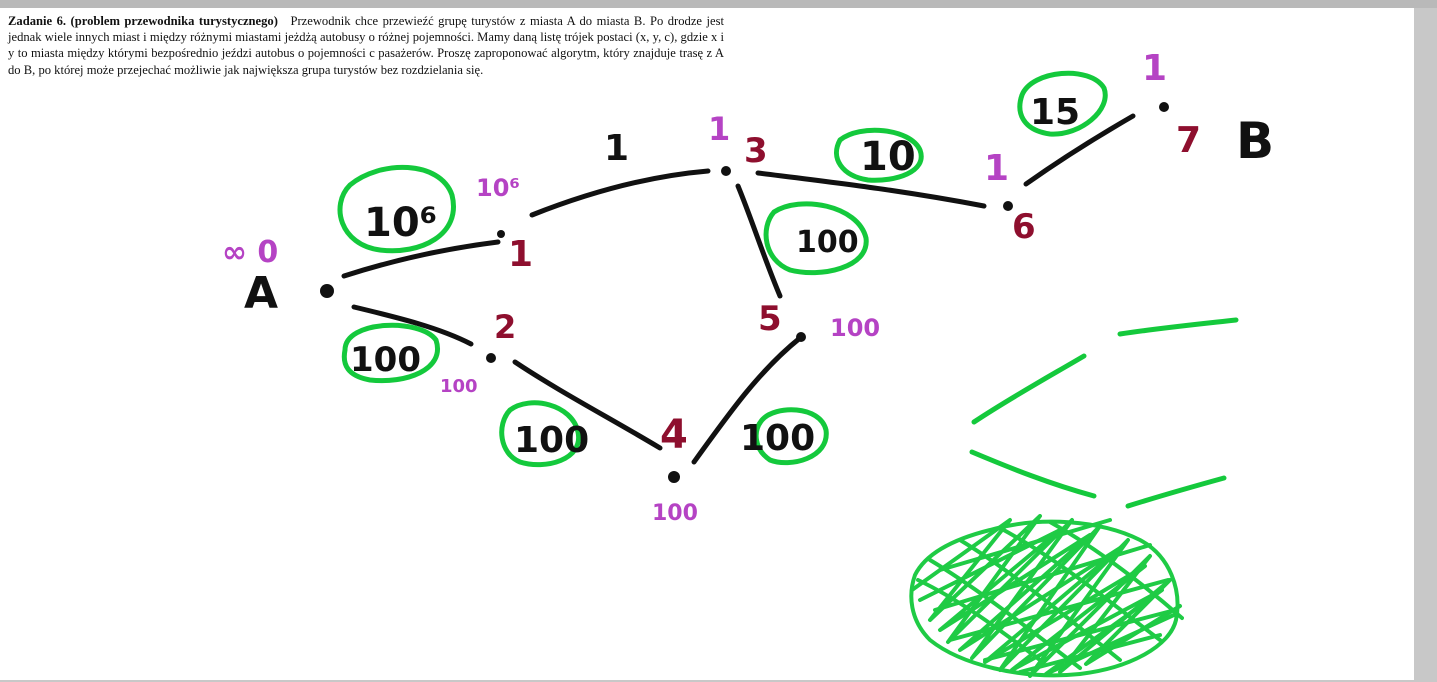  Describe the element at coordinates (261, 293) in the screenshot. I see `label-a: A` at that location.